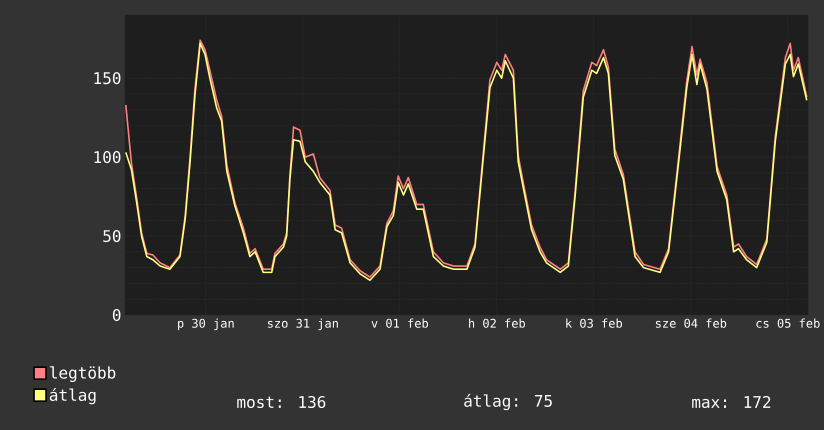  I want to click on x-tick-label: h 02 feb, so click(497, 323).